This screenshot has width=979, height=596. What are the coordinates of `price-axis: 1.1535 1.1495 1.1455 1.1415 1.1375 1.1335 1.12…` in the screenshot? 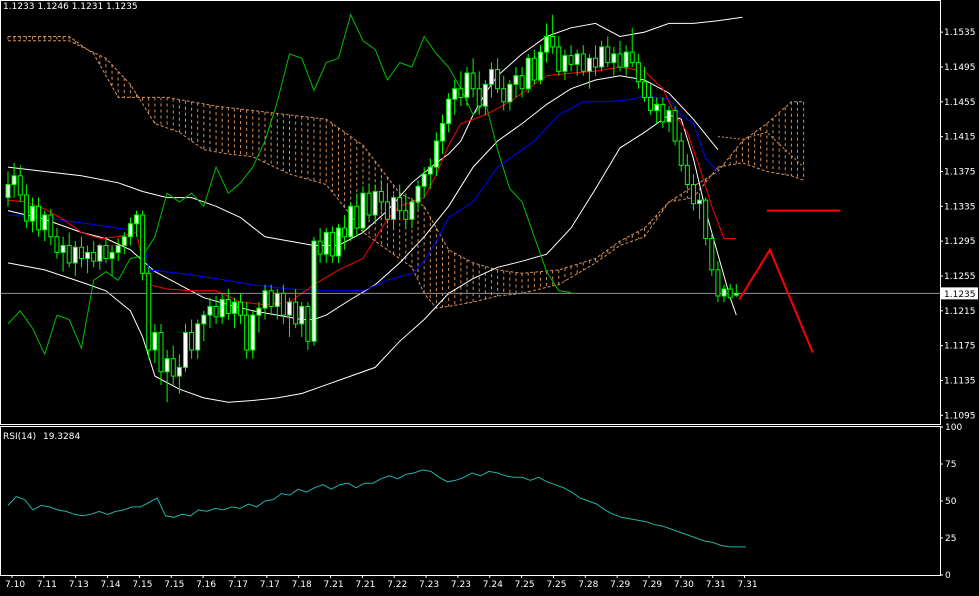 It's located at (959, 224).